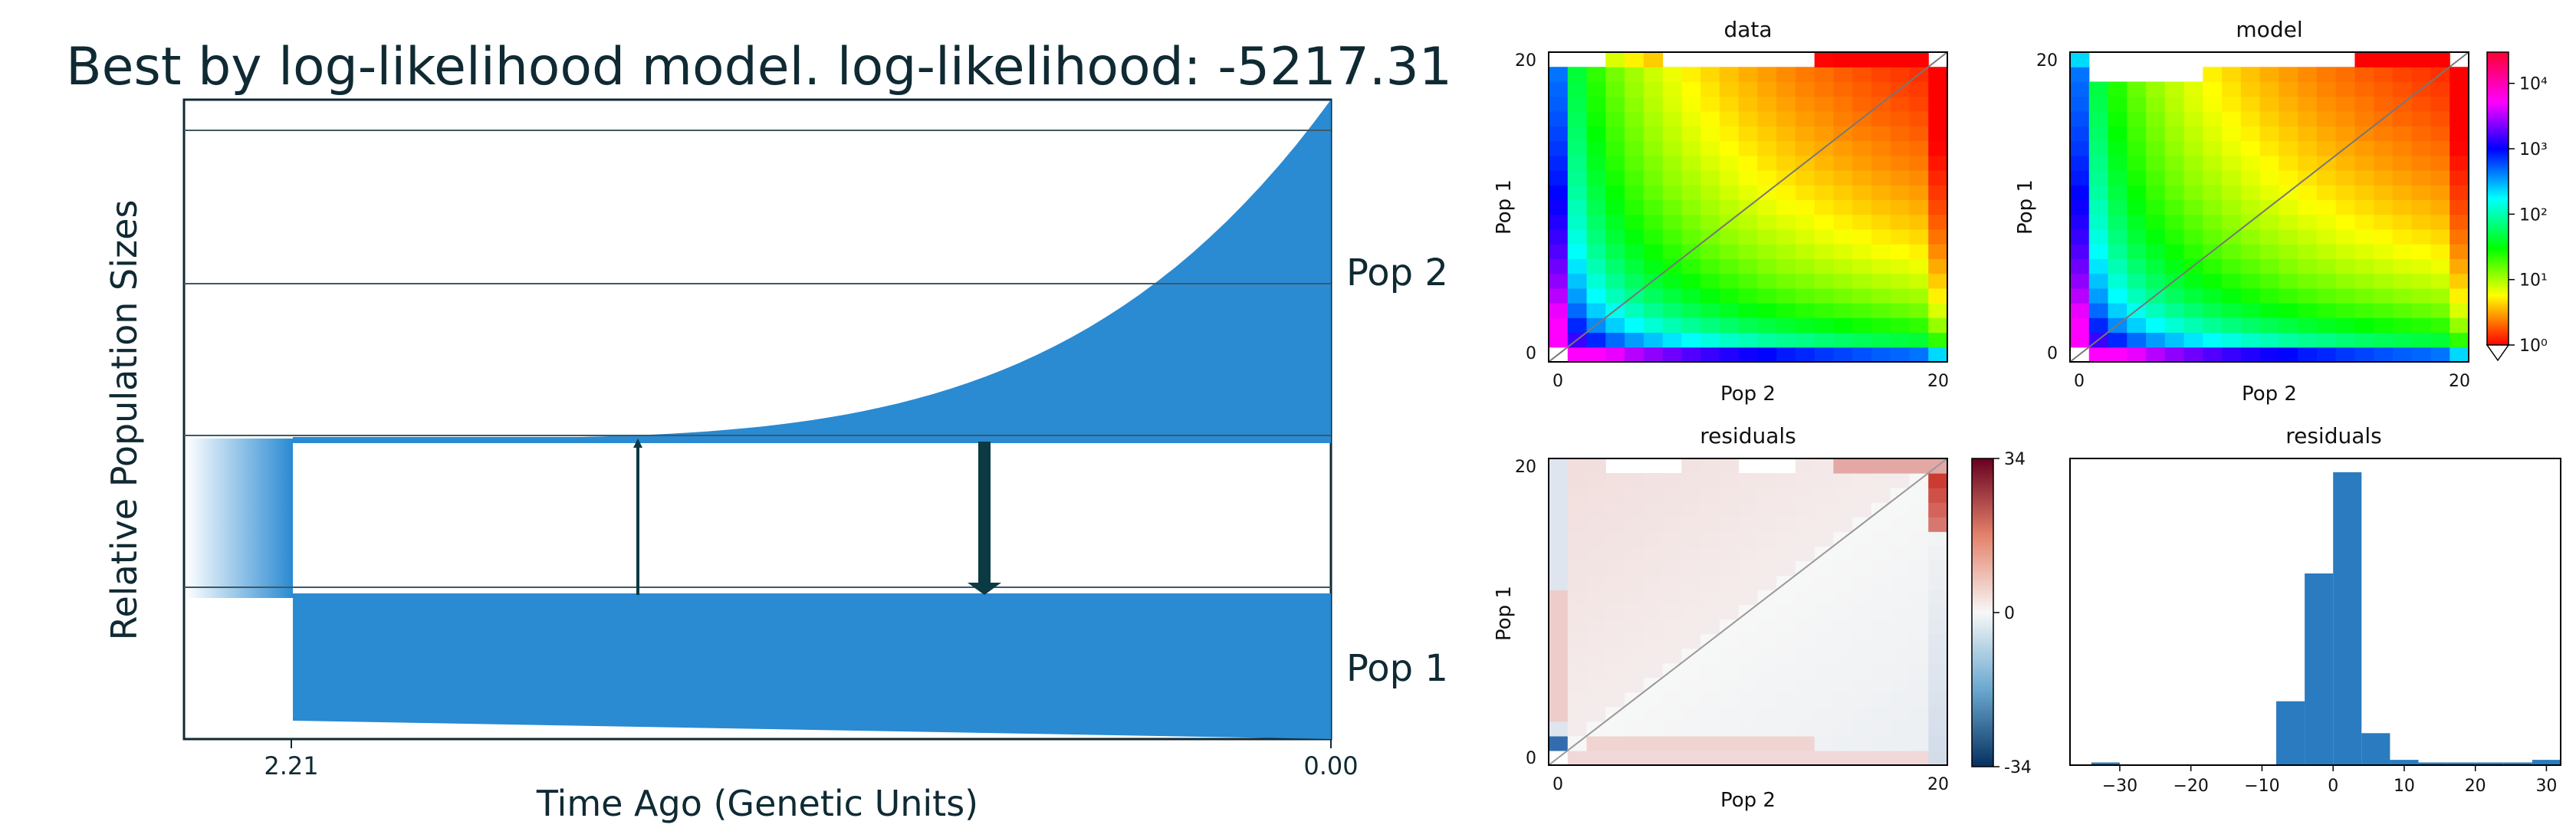 This screenshot has height=828, width=2576. Describe the element at coordinates (2498, 353) in the screenshot. I see `colorbar-extend-arrow` at that location.